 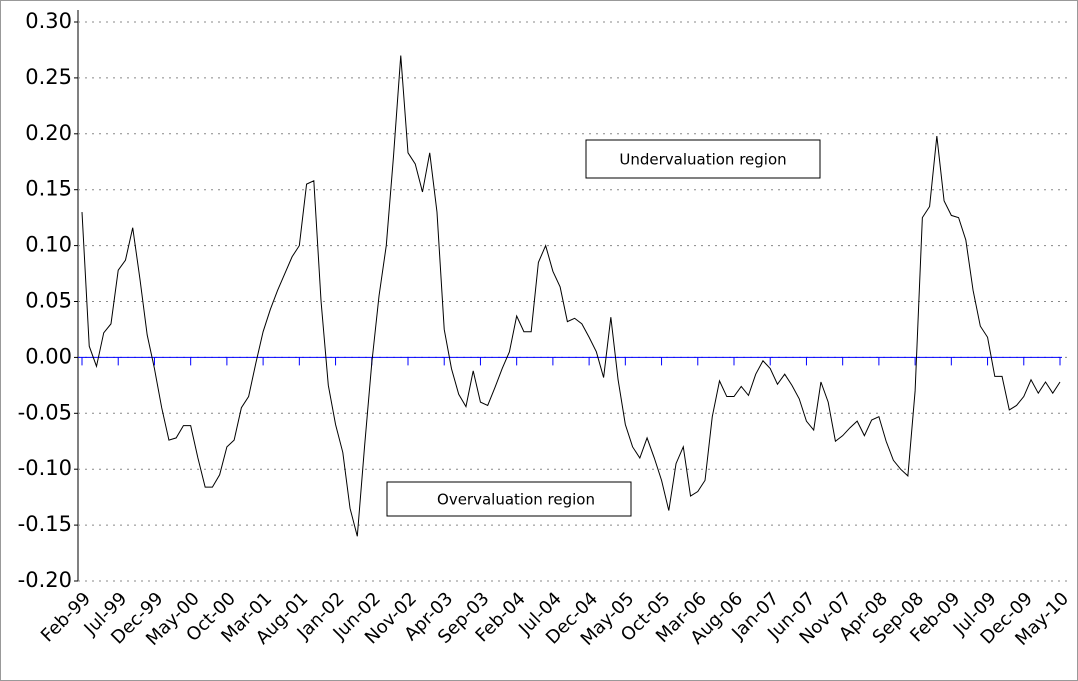 I want to click on annotation: Undervaluation region, so click(x=702, y=160).